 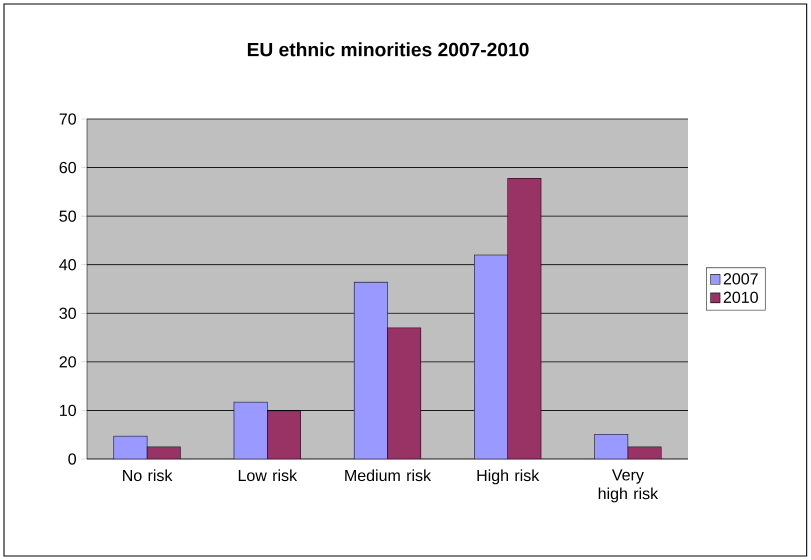 What do you see at coordinates (628, 485) in the screenshot?
I see `x-tick-label: Very high risk` at bounding box center [628, 485].